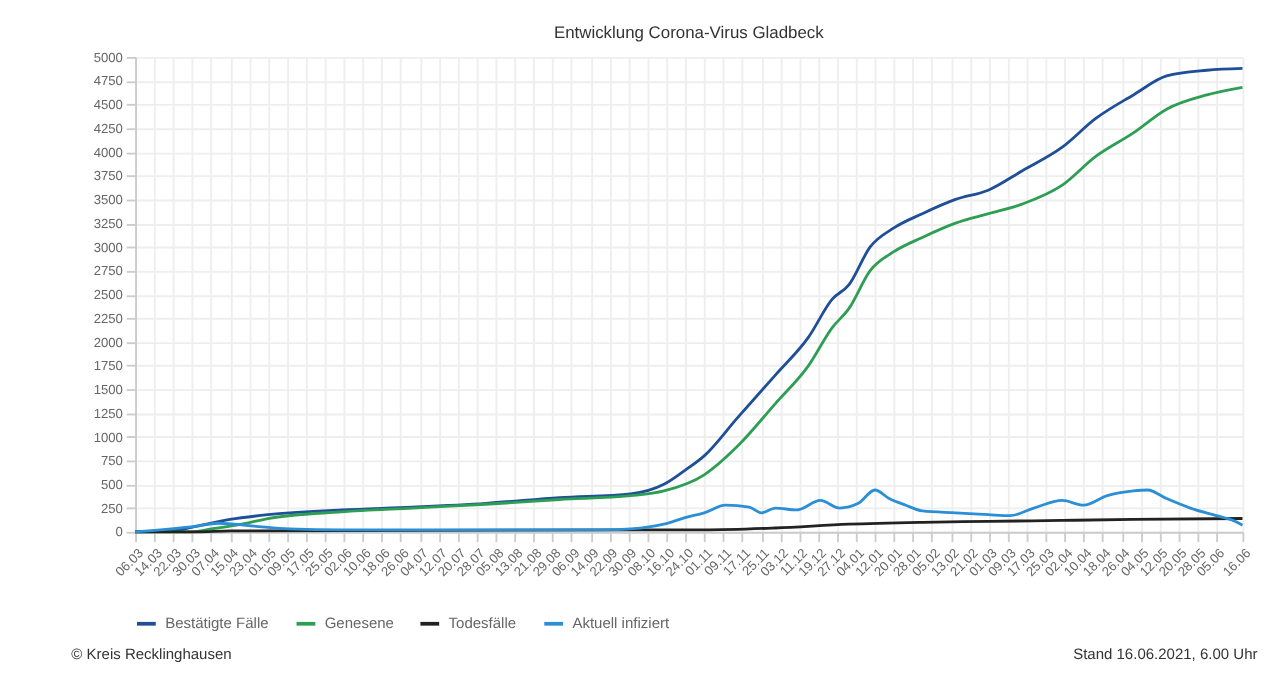  Describe the element at coordinates (217, 622) in the screenshot. I see `legend-label: Bestätigte Fälle` at that location.